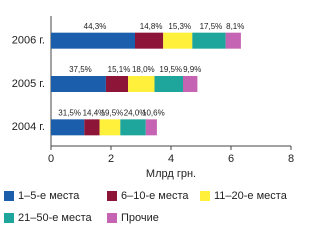 Image resolution: width=320 pixels, height=241 pixels. What do you see at coordinates (135, 112) in the screenshot?
I see `value-label: 24,0%` at bounding box center [135, 112].